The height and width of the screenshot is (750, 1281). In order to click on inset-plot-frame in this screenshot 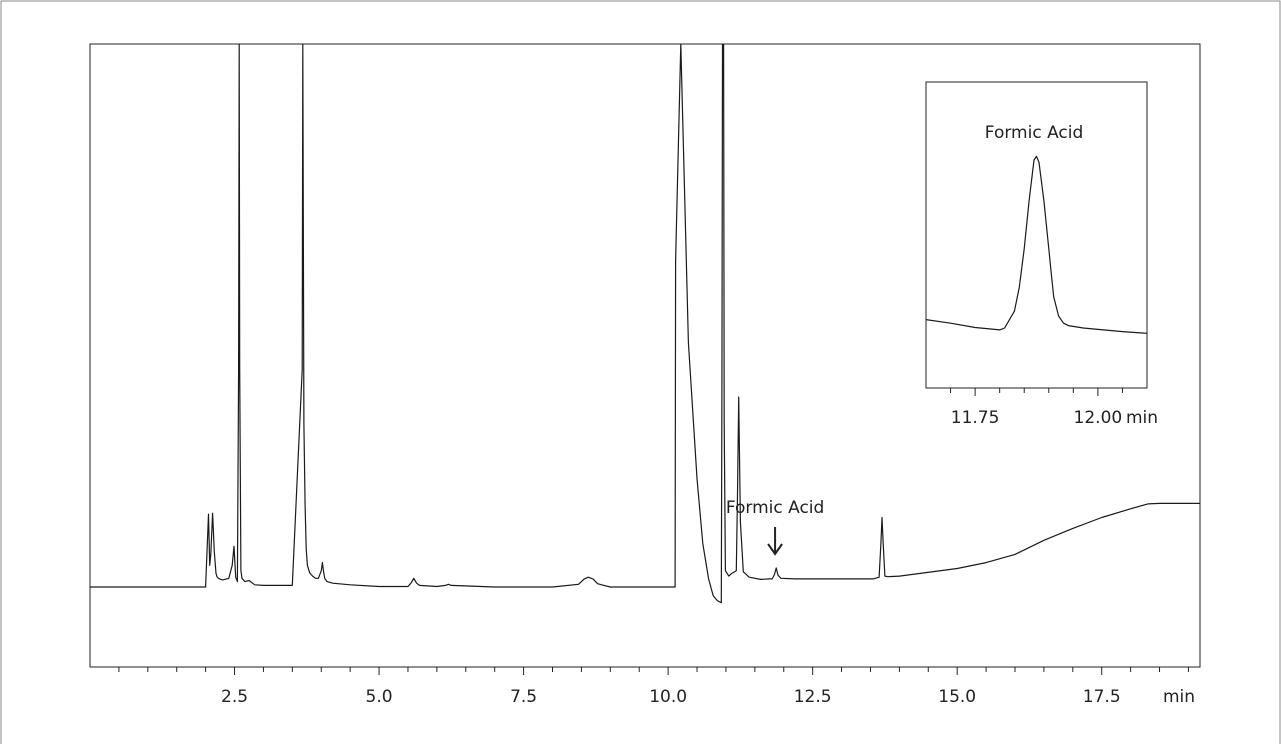, I will do `click(1036, 235)`.